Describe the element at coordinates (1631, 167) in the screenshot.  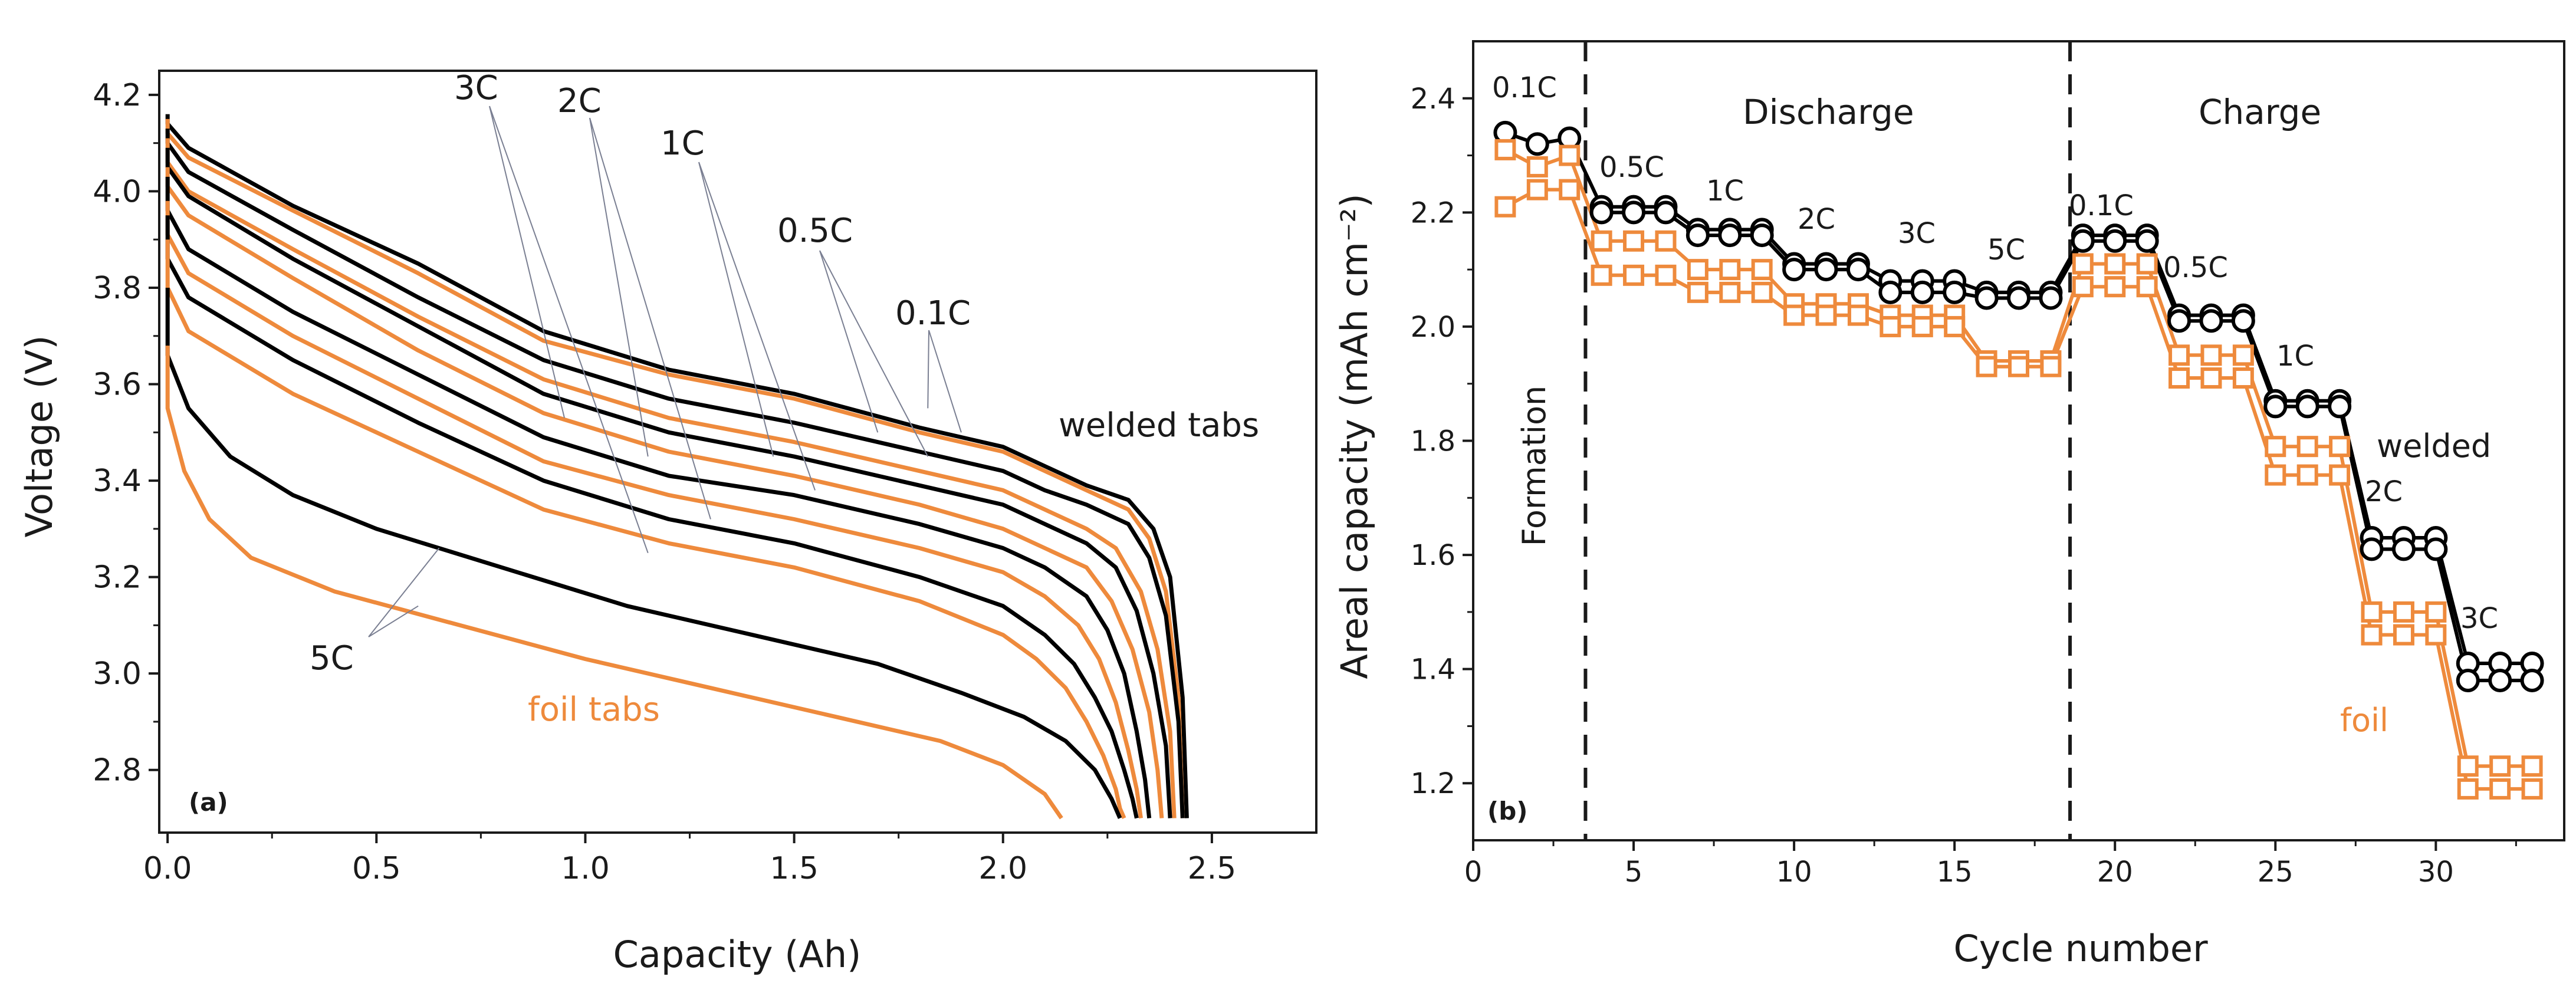
I see `rate-label-05c-discharge: 0.5C` at that location.